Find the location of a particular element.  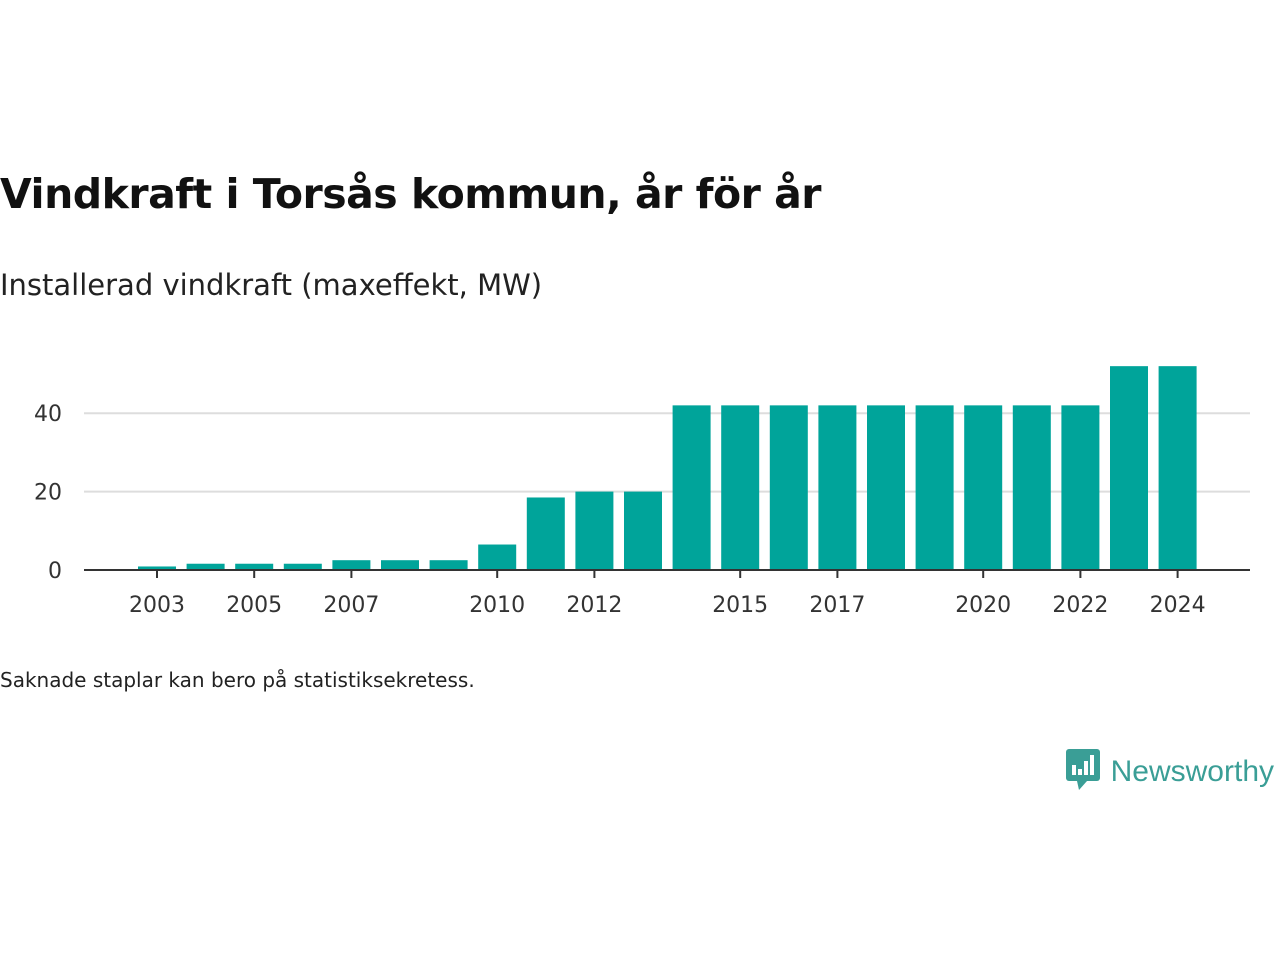

x-tick-label: 2024 is located at coordinates (1178, 605).